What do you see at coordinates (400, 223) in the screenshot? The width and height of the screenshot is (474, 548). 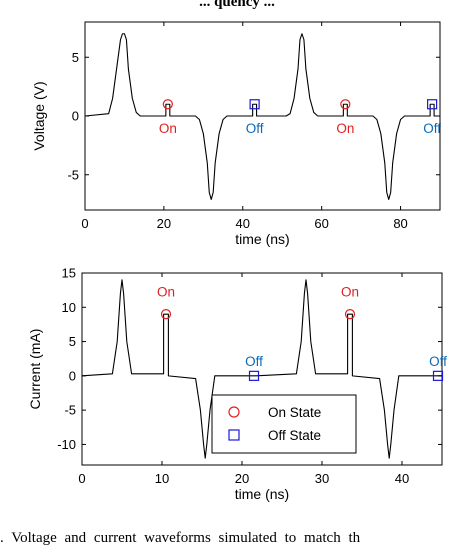 I see `x-tick-label: 80` at bounding box center [400, 223].